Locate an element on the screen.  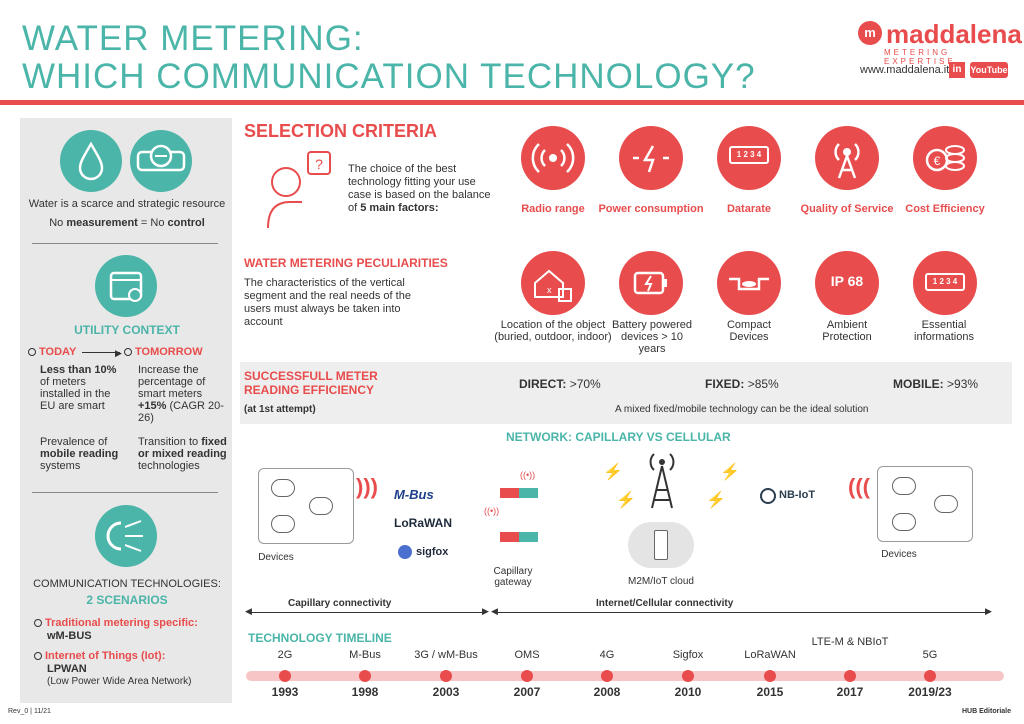
lorawan-logo: LoRaWAN is located at coordinates (423, 523).